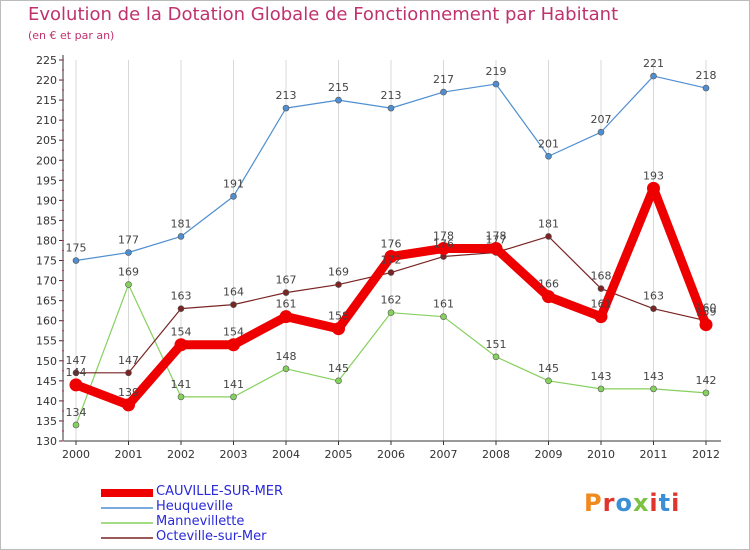 The width and height of the screenshot is (750, 550). Describe the element at coordinates (46, 120) in the screenshot. I see `y-tick-label-210: 210` at that location.